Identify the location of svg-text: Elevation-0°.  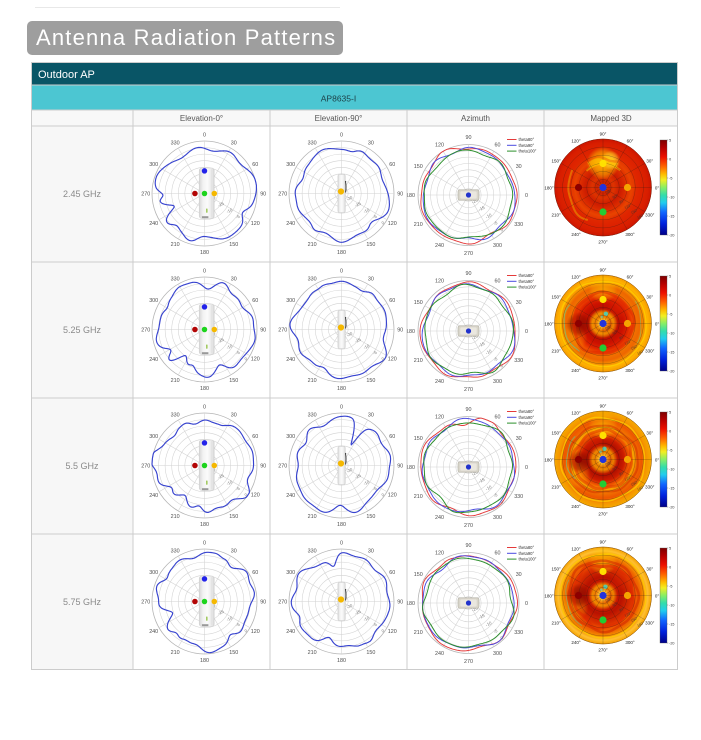
(201, 118).